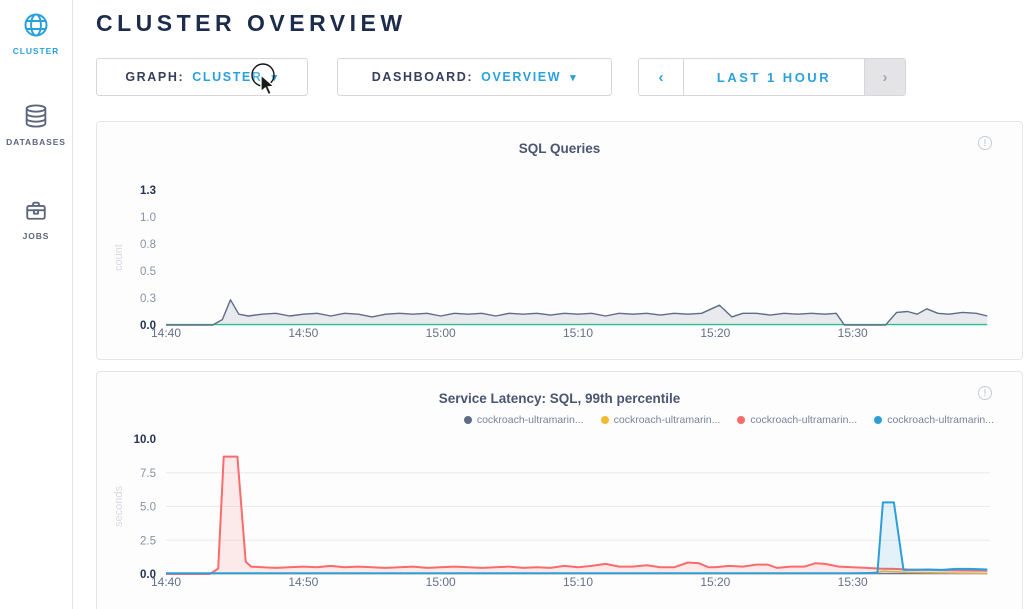 Image resolution: width=1032 pixels, height=609 pixels. I want to click on dashboard-dropdown: DASHBOARD: OVERVIEW ▾, so click(474, 77).